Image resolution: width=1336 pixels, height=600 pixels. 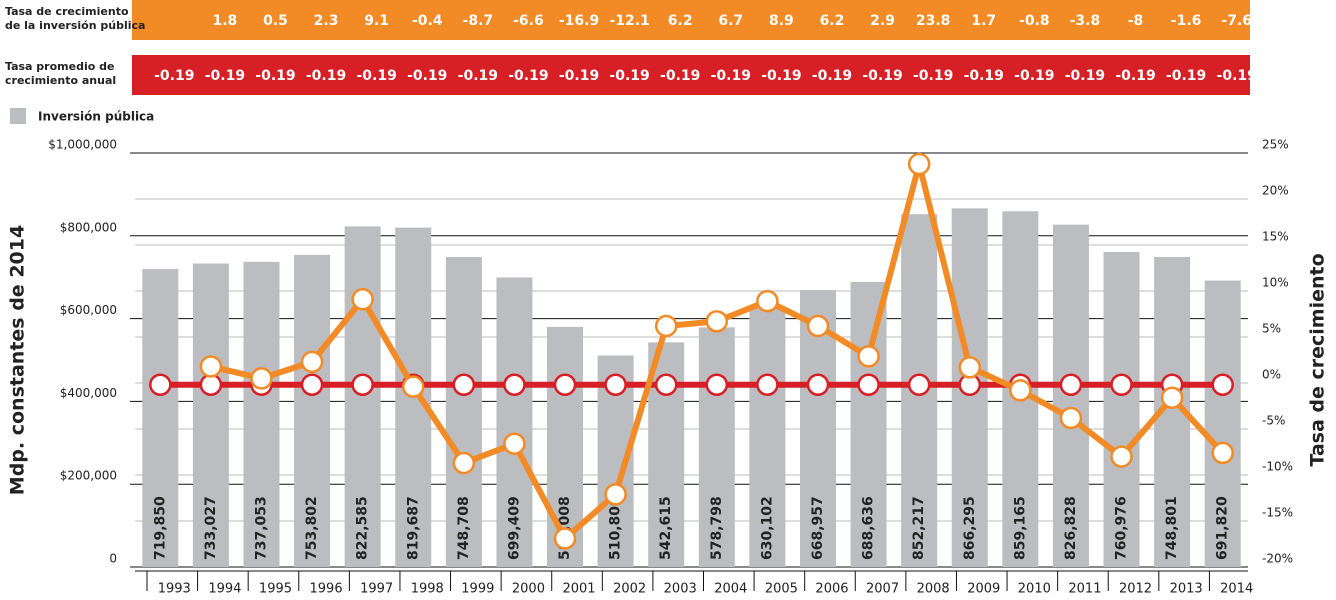 I want to click on bar-value-label: 826,828, so click(x=1071, y=528).